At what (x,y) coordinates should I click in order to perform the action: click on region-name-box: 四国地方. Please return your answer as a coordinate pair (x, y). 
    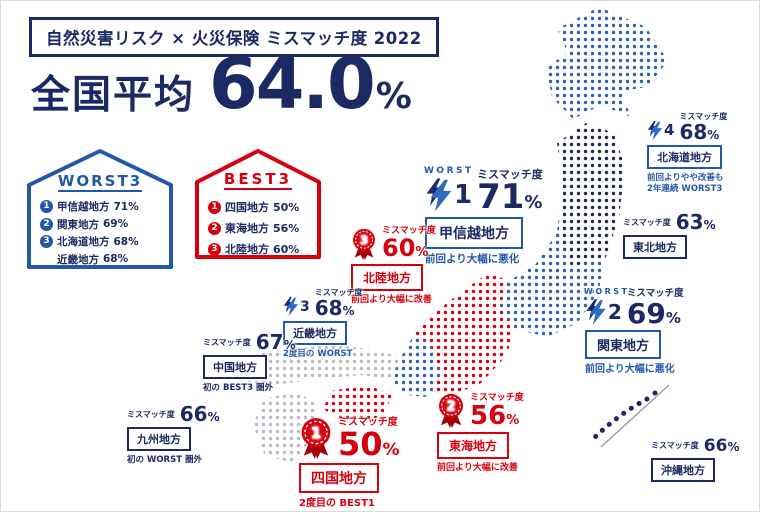
    Looking at the image, I should click on (339, 478).